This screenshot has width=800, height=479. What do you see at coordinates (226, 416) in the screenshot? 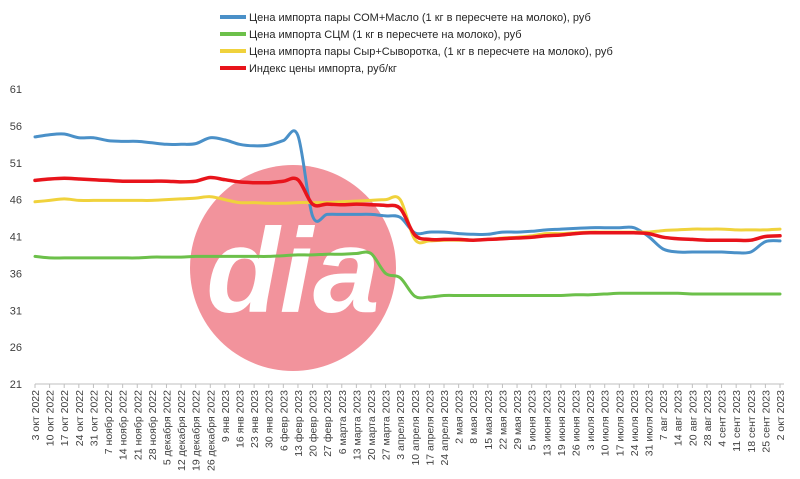
I see `x-tick-label: 9 янв 2023` at bounding box center [226, 416].